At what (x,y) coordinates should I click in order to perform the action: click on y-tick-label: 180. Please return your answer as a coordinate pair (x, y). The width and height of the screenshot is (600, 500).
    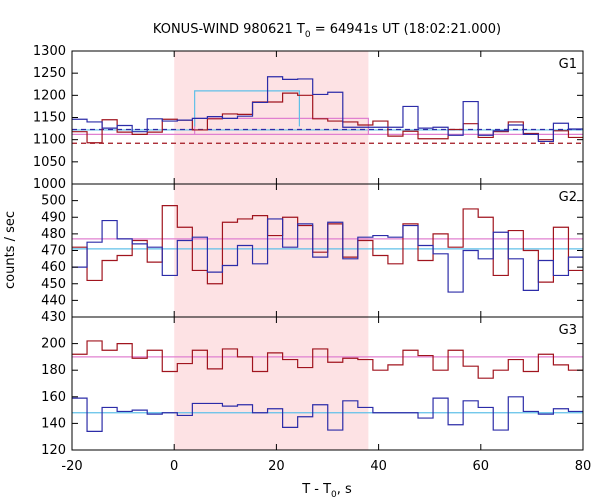
    Looking at the image, I should click on (53, 370).